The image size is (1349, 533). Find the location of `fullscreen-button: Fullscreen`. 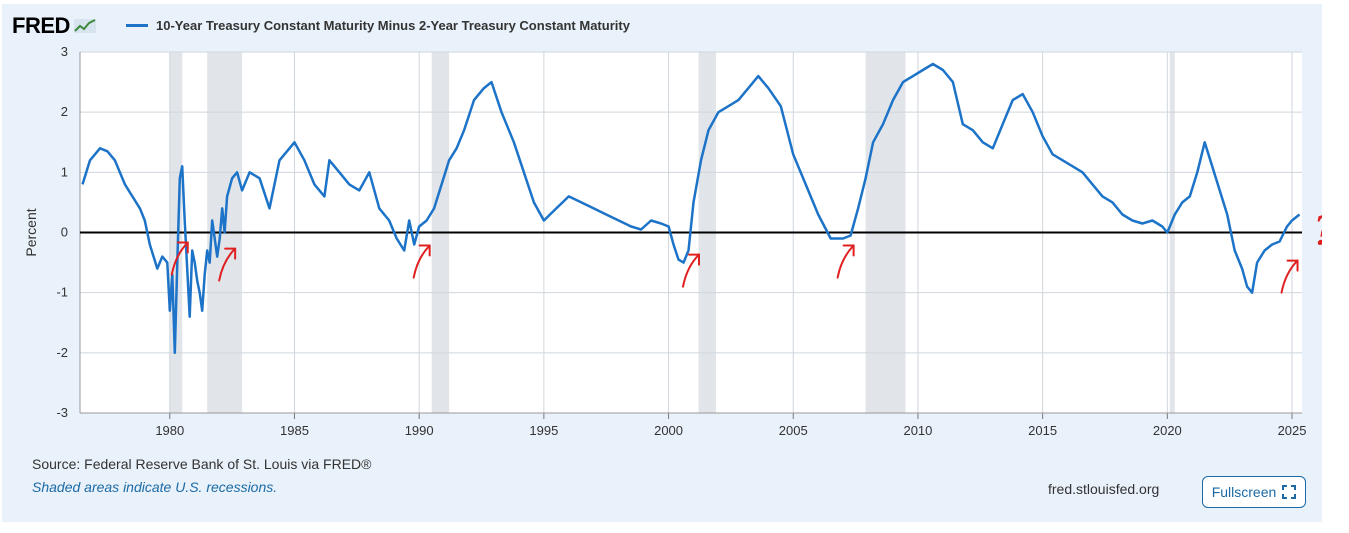

fullscreen-button: Fullscreen is located at coordinates (1254, 492).